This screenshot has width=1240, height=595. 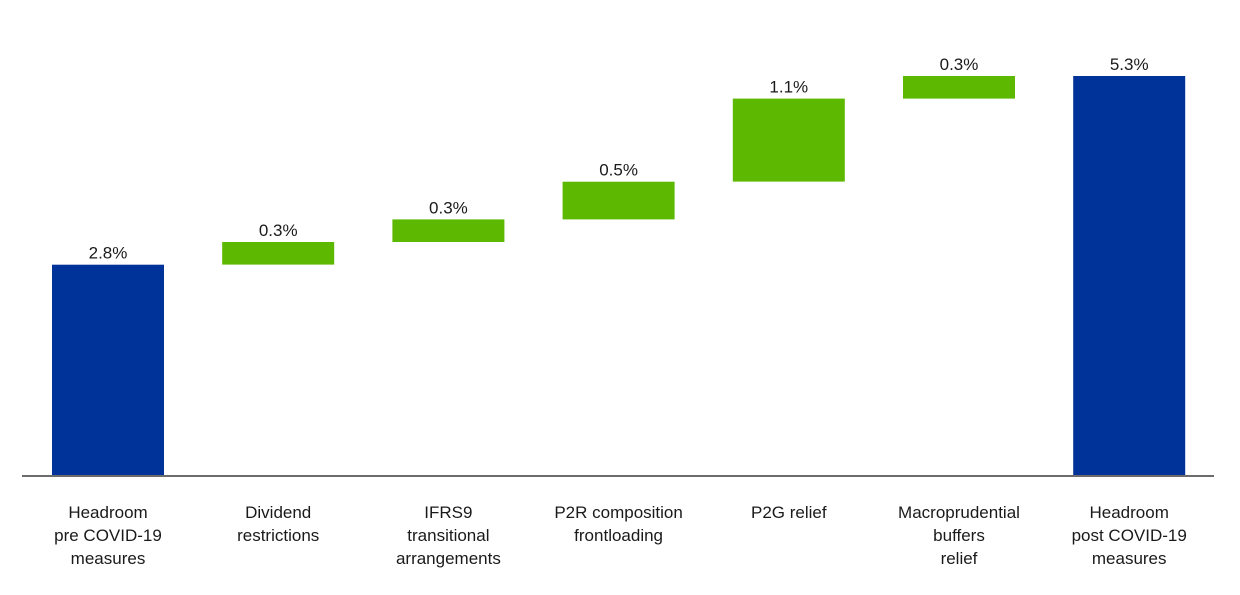 I want to click on data-label-1: 0.3%, so click(x=278, y=230).